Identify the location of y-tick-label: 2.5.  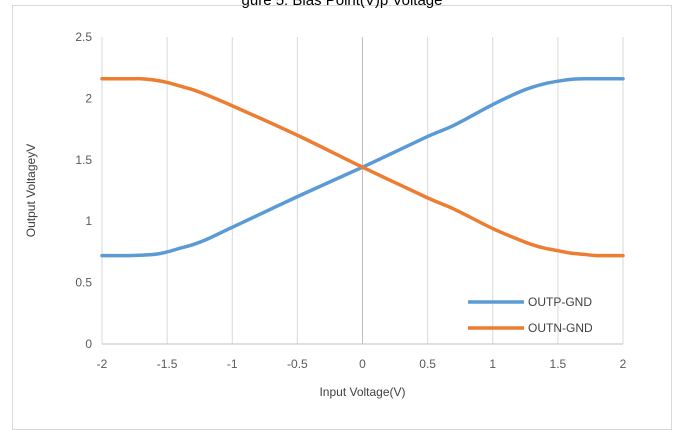
(83, 37).